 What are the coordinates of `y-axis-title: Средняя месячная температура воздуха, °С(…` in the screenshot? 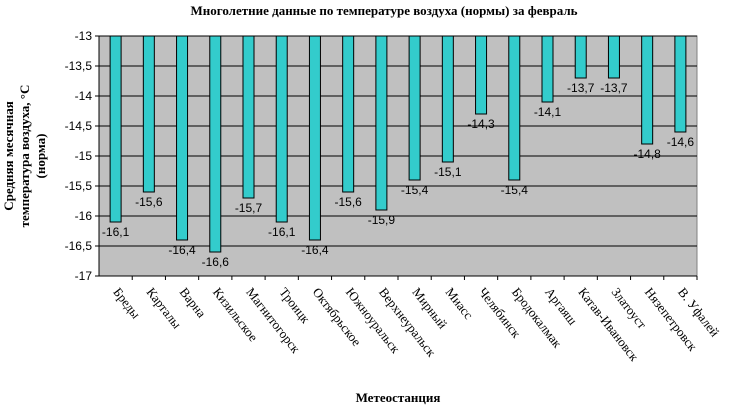 It's located at (24, 156).